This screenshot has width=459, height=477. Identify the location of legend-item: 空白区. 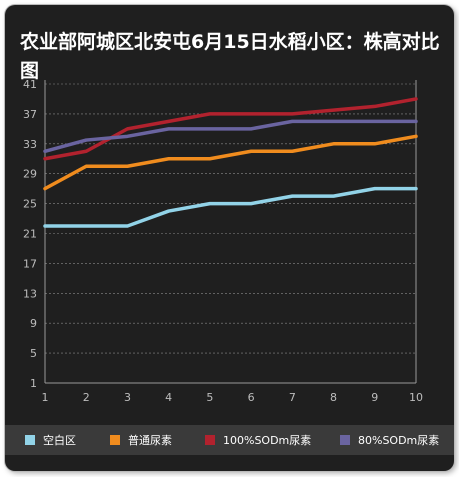
(50, 440).